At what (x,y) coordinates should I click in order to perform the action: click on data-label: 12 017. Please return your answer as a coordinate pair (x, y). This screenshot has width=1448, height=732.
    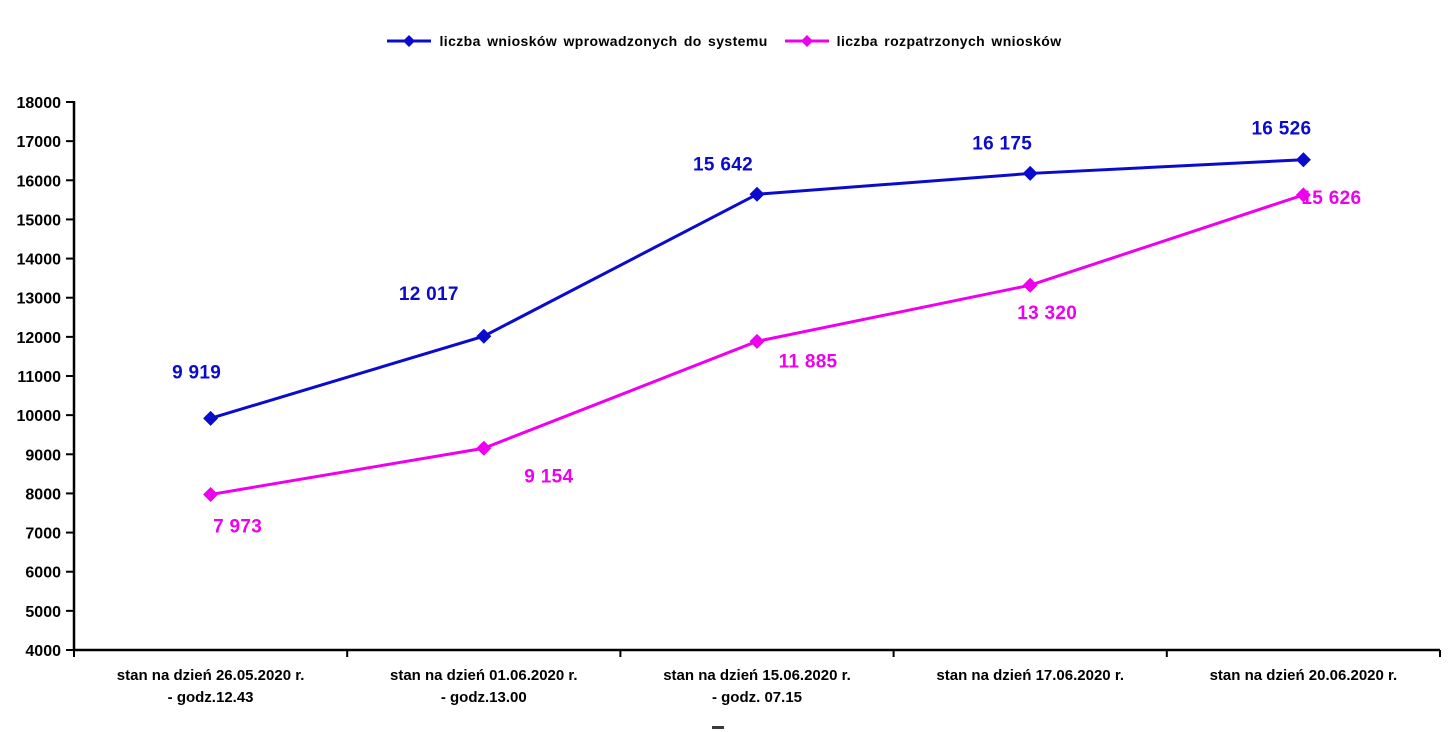
    Looking at the image, I should click on (429, 294).